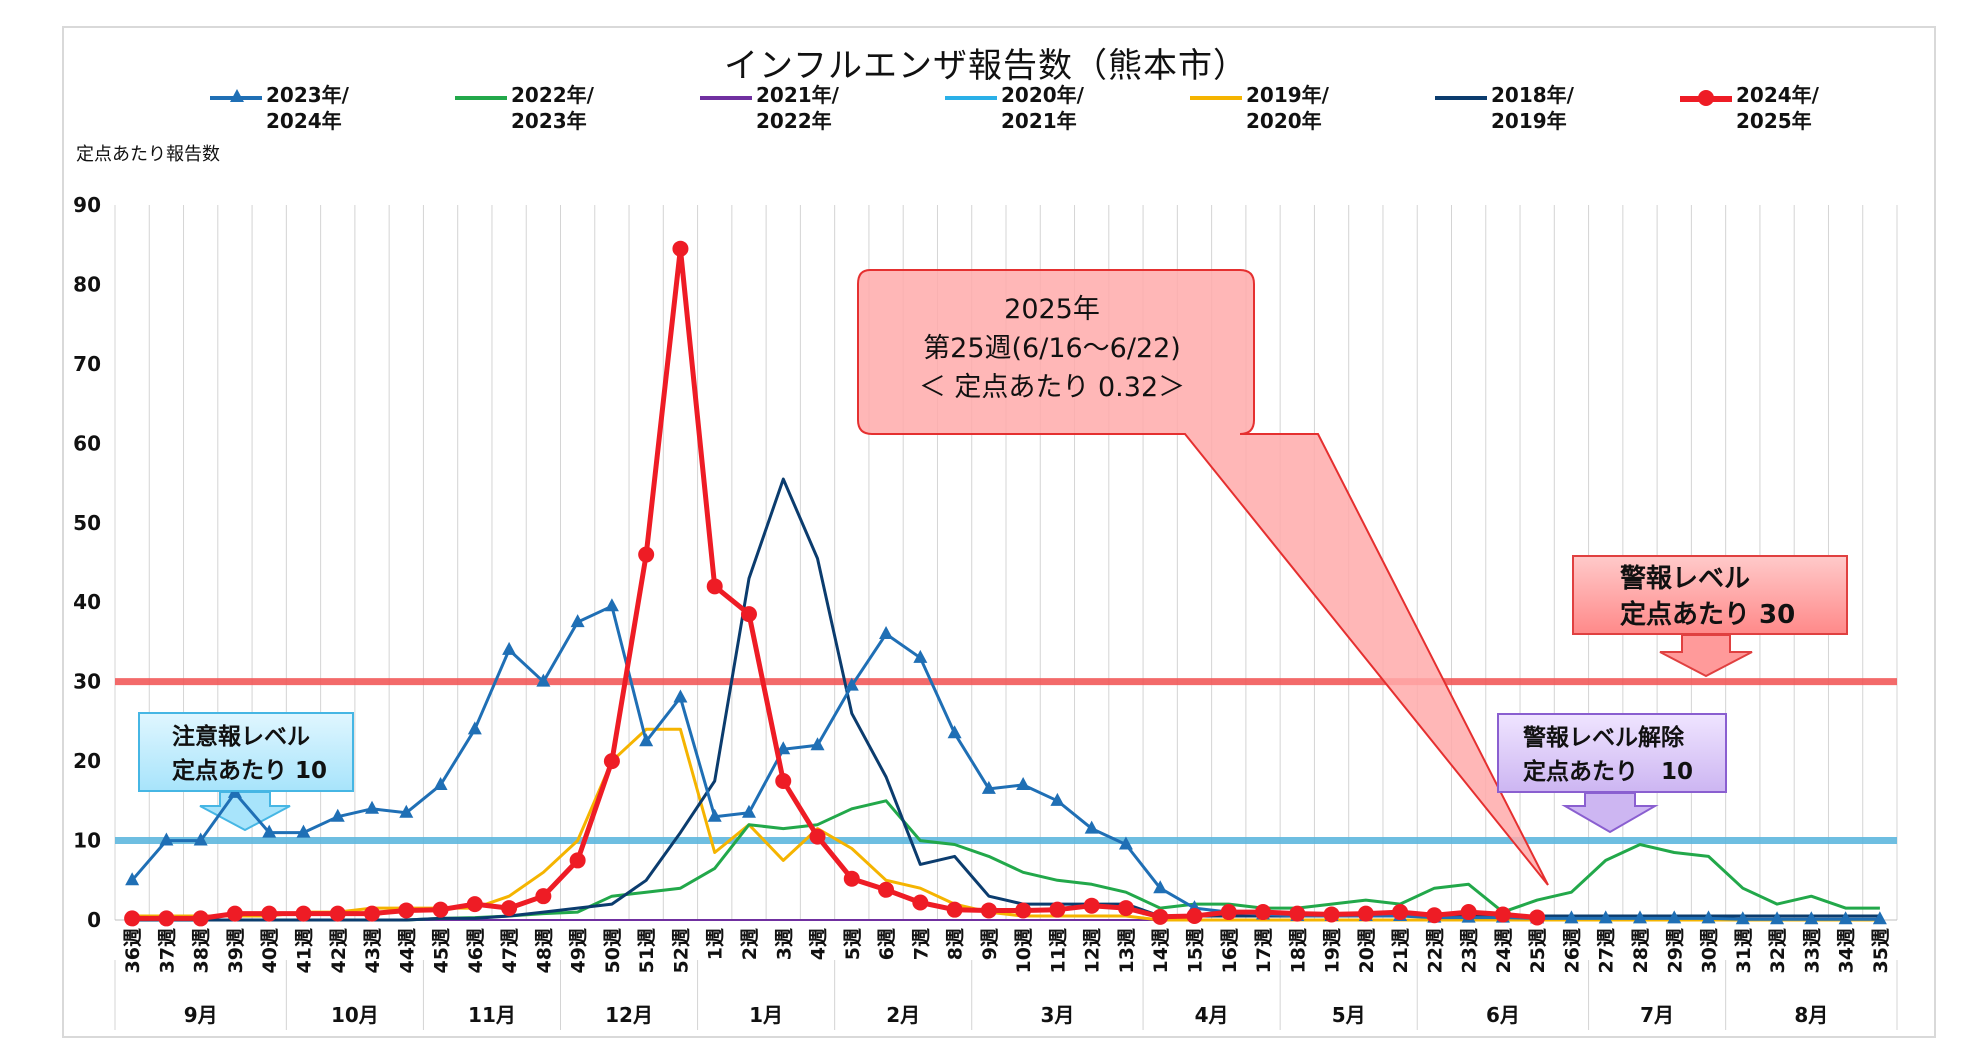  Describe the element at coordinates (1367, 950) in the screenshot. I see `x-tick-label: 20週` at that location.